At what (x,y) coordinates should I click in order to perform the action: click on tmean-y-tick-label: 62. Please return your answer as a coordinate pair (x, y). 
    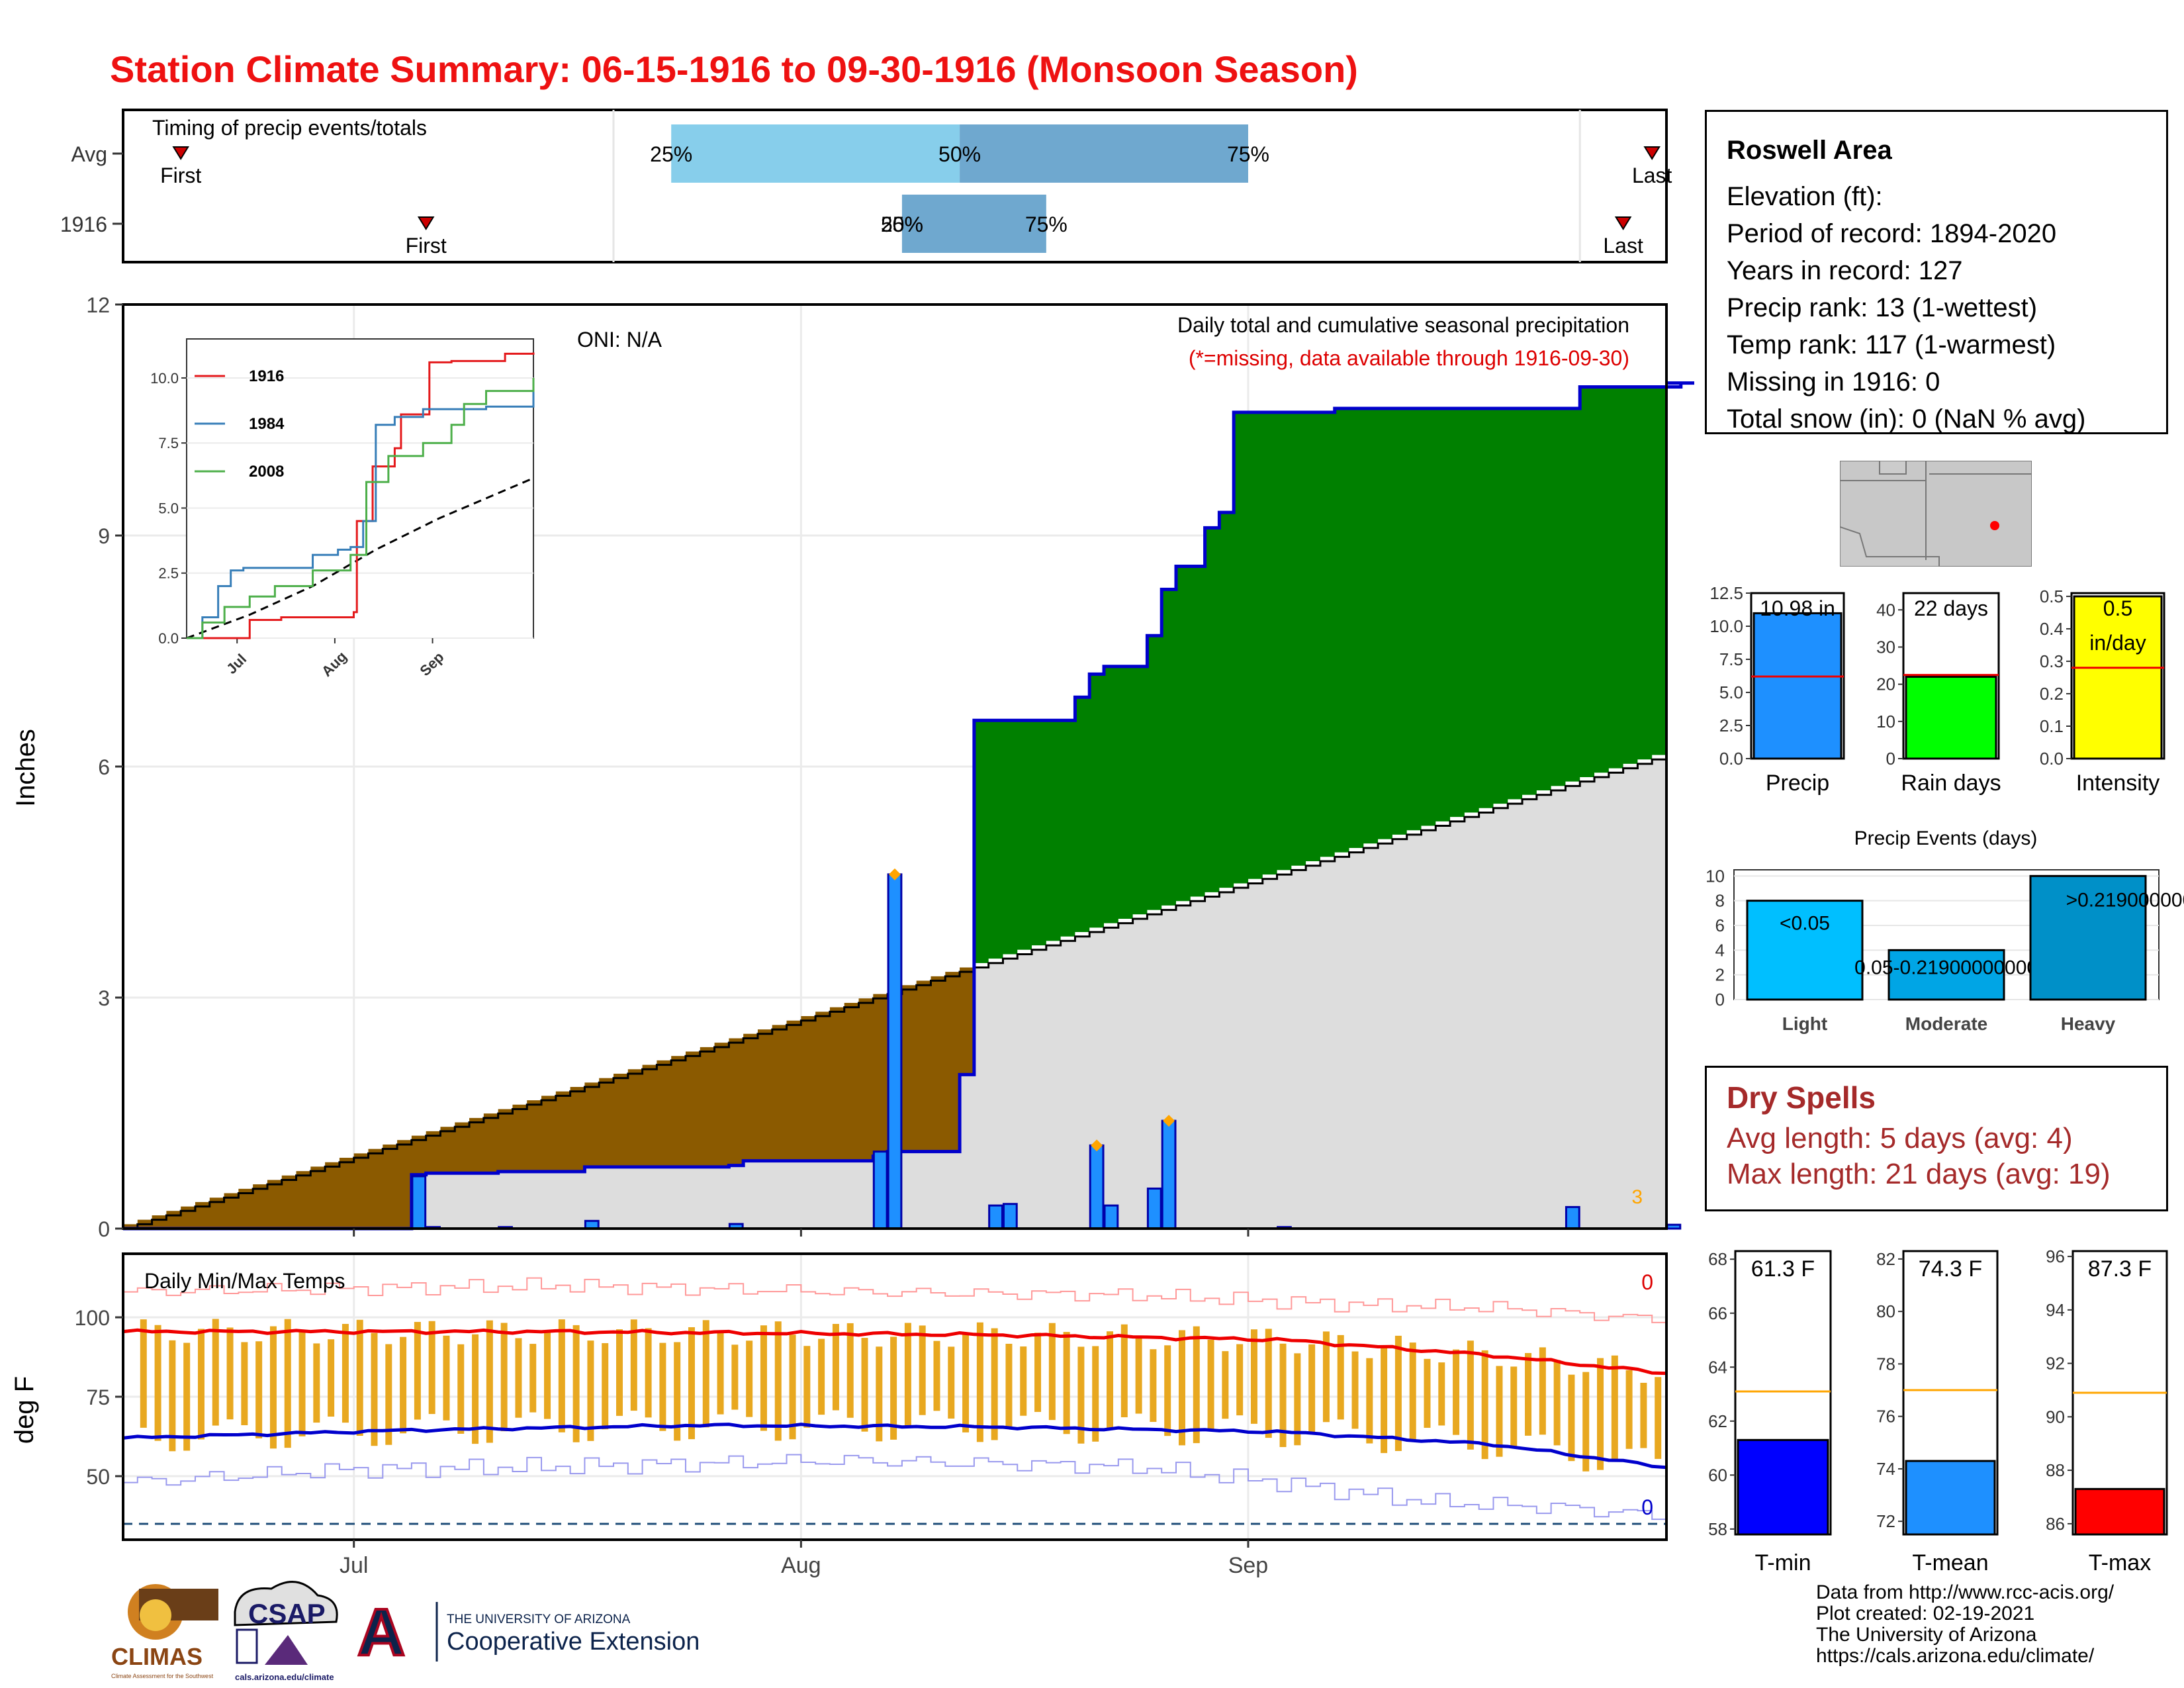
    Looking at the image, I should click on (1718, 1421).